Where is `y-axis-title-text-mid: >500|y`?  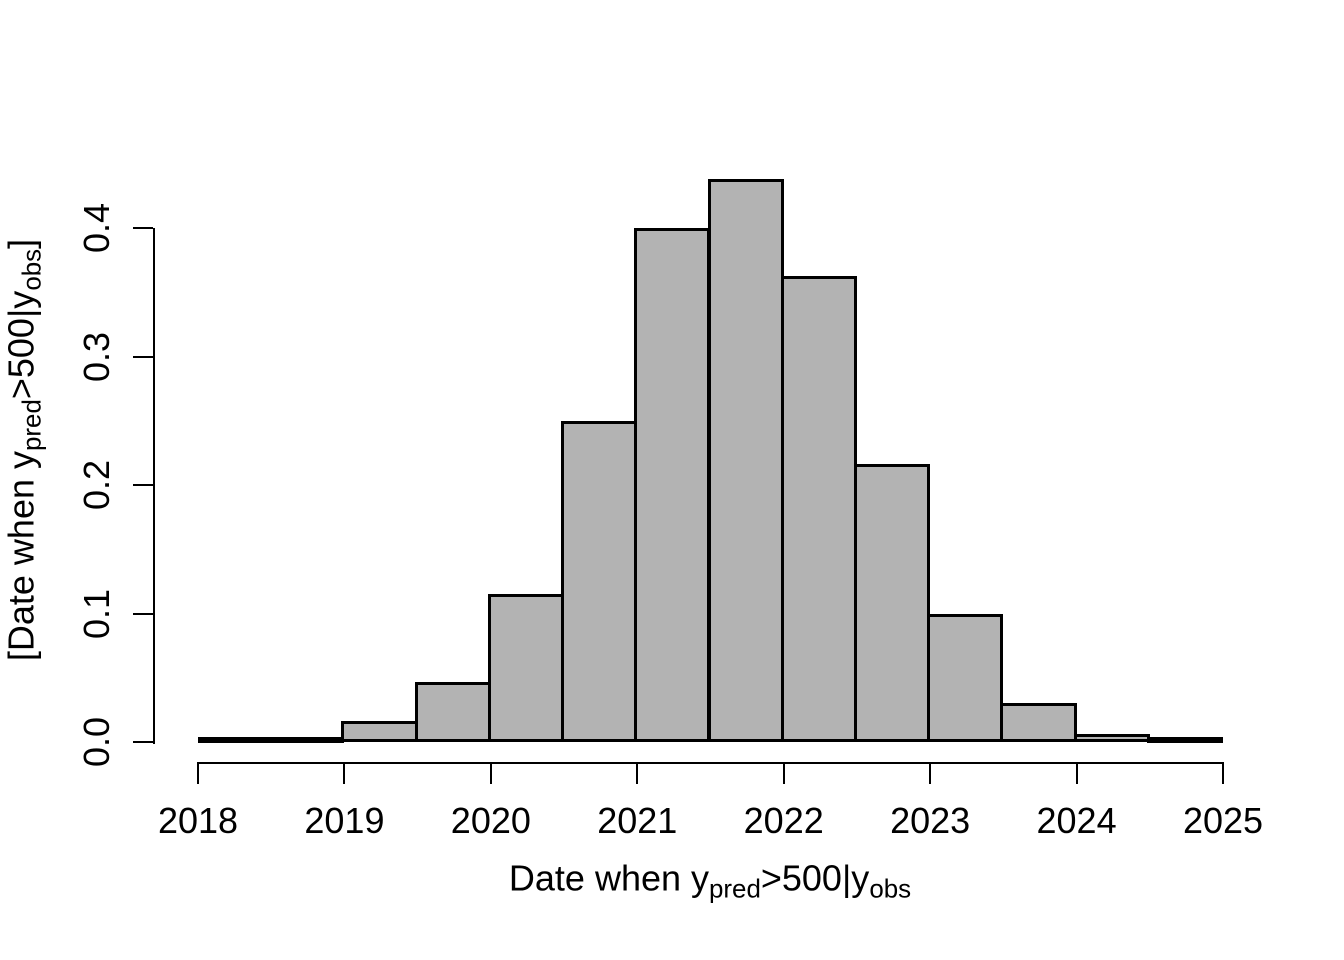 y-axis-title-text-mid: >500|y is located at coordinates (21, 345).